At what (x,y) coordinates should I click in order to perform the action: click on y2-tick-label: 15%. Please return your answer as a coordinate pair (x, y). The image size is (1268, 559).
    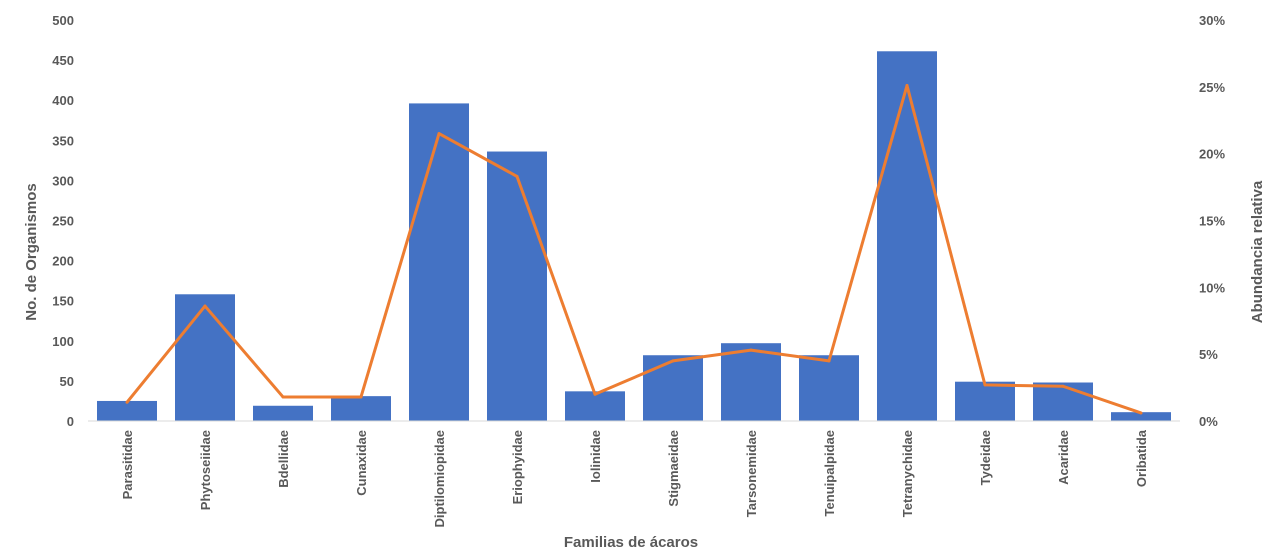
    Looking at the image, I should click on (1212, 221).